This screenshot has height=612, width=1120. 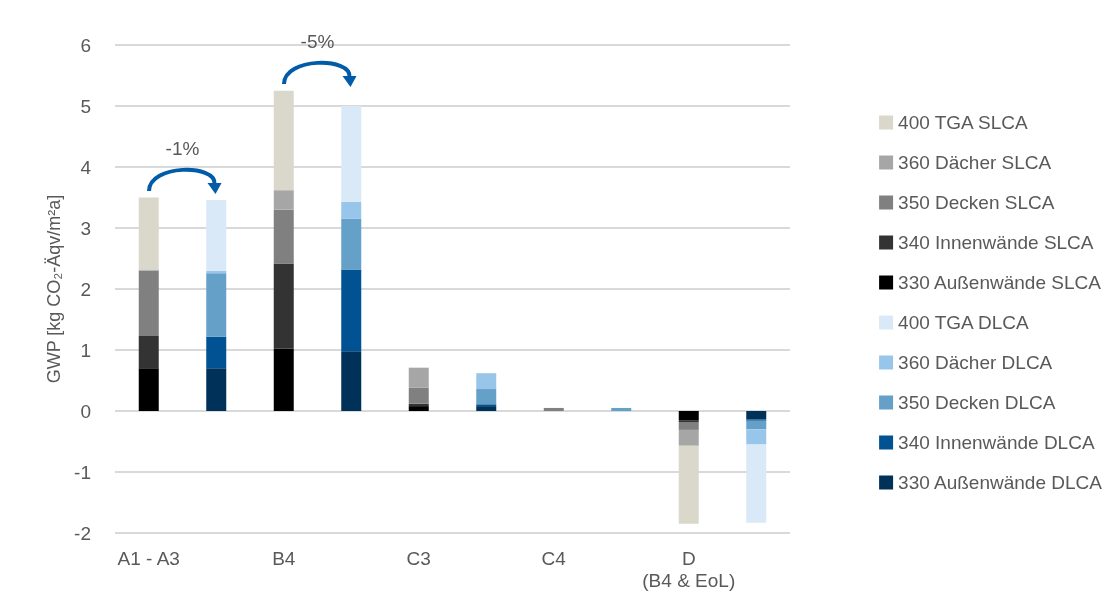 I want to click on legend-label: 350 Decken DLCA, so click(x=977, y=402).